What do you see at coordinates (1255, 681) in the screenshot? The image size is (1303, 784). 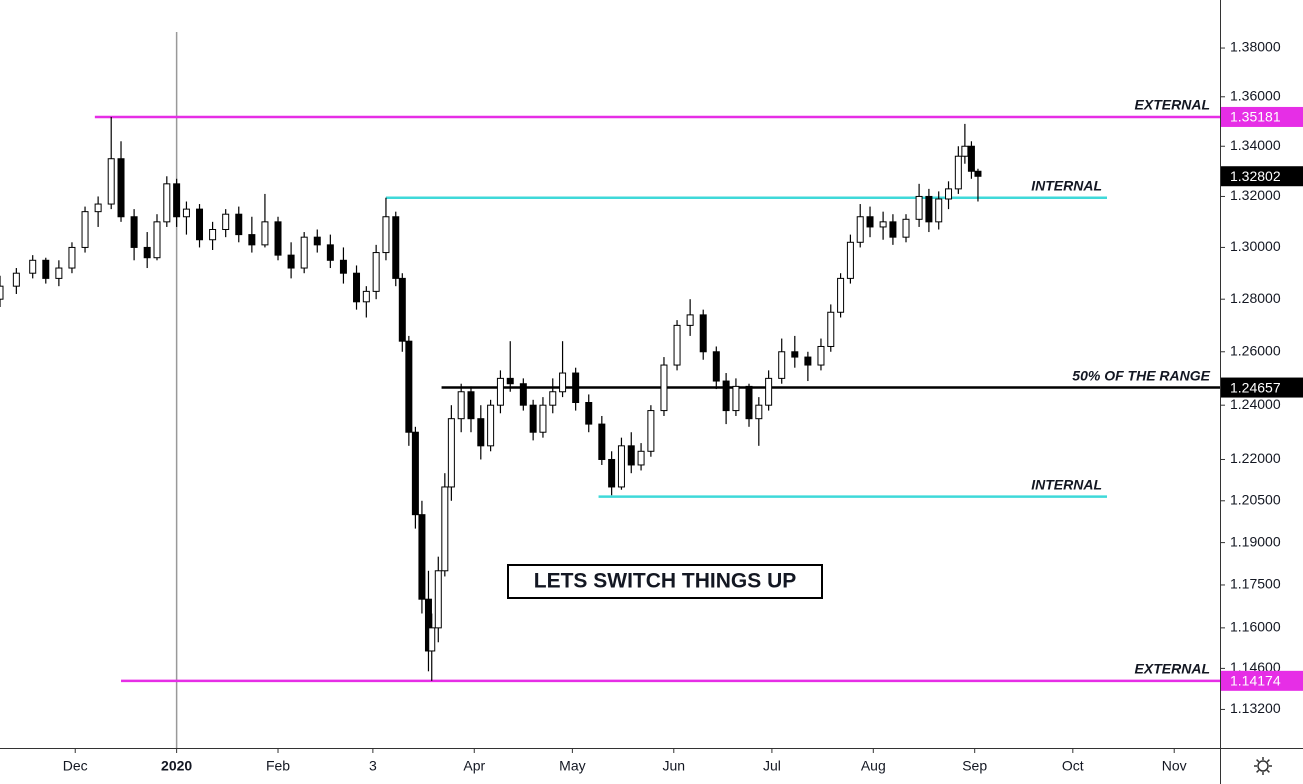 I see `level-price-tag: 1.14174` at bounding box center [1255, 681].